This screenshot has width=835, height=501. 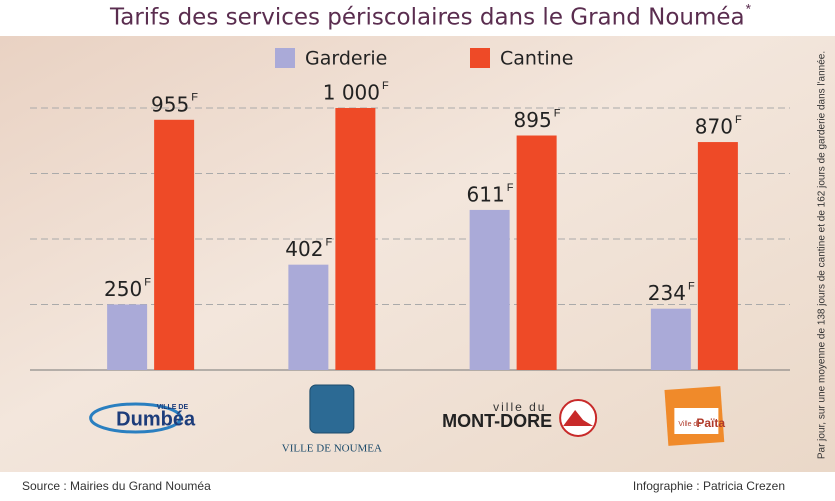 What do you see at coordinates (578, 418) in the screenshot?
I see `logo-mountain` at bounding box center [578, 418].